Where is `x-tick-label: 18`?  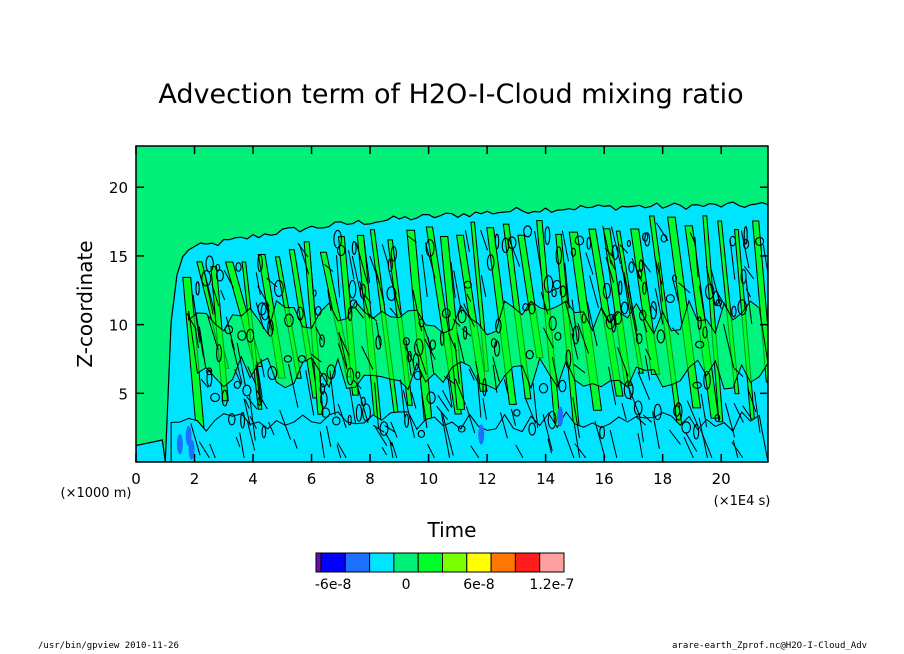
x-tick-label: 18 is located at coordinates (662, 479).